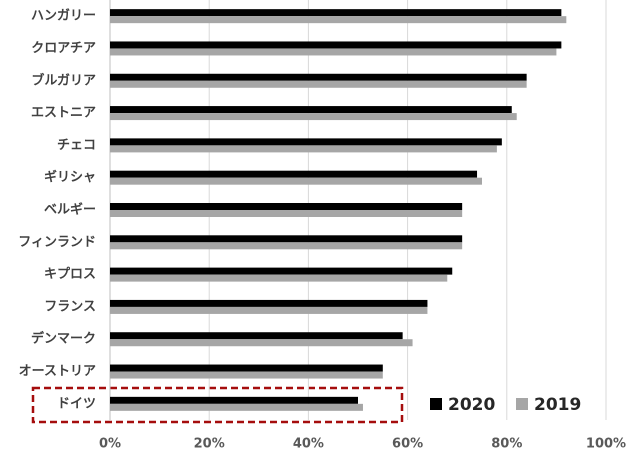 This screenshot has height=452, width=640. Describe the element at coordinates (76, 145) in the screenshot. I see `y-tick-label: チェコ` at that location.